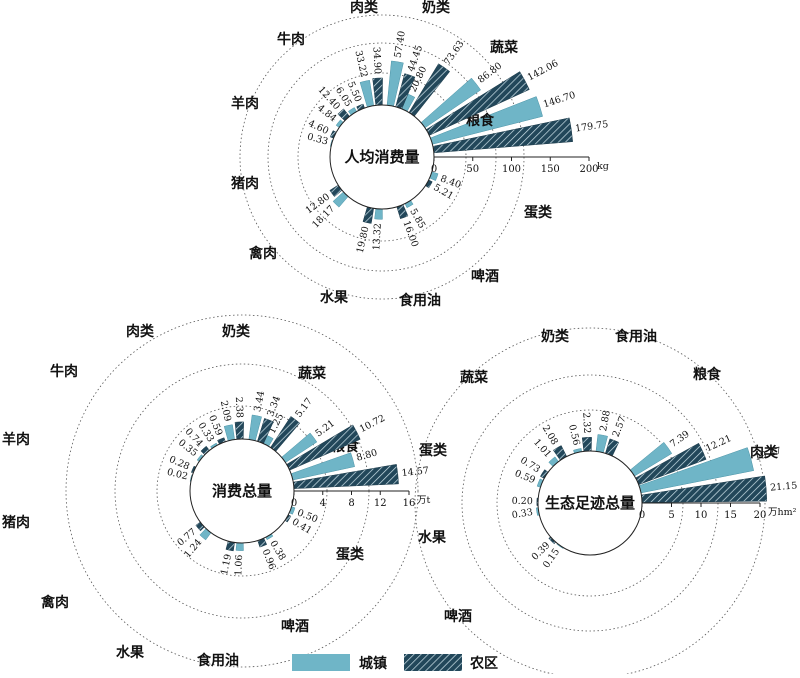 This screenshot has width=800, height=678. Describe the element at coordinates (259, 401) in the screenshot. I see `value-label: 3.44` at that location.